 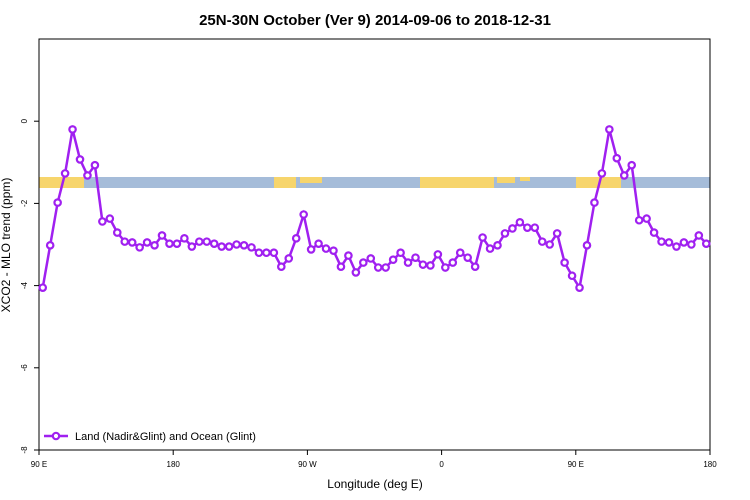 What do you see at coordinates (441, 464) in the screenshot?
I see `x-tick-label: 0` at bounding box center [441, 464].